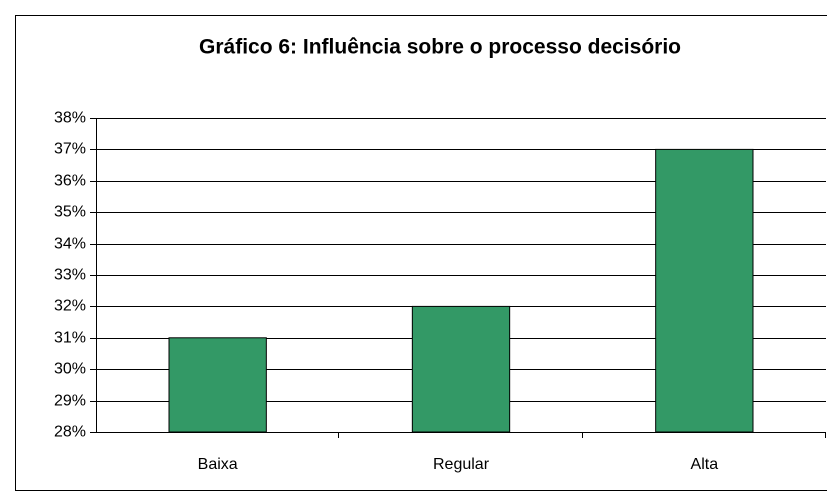 Image resolution: width=827 pixels, height=497 pixels. Describe the element at coordinates (70, 401) in the screenshot. I see `y-tick-label: 29%` at that location.